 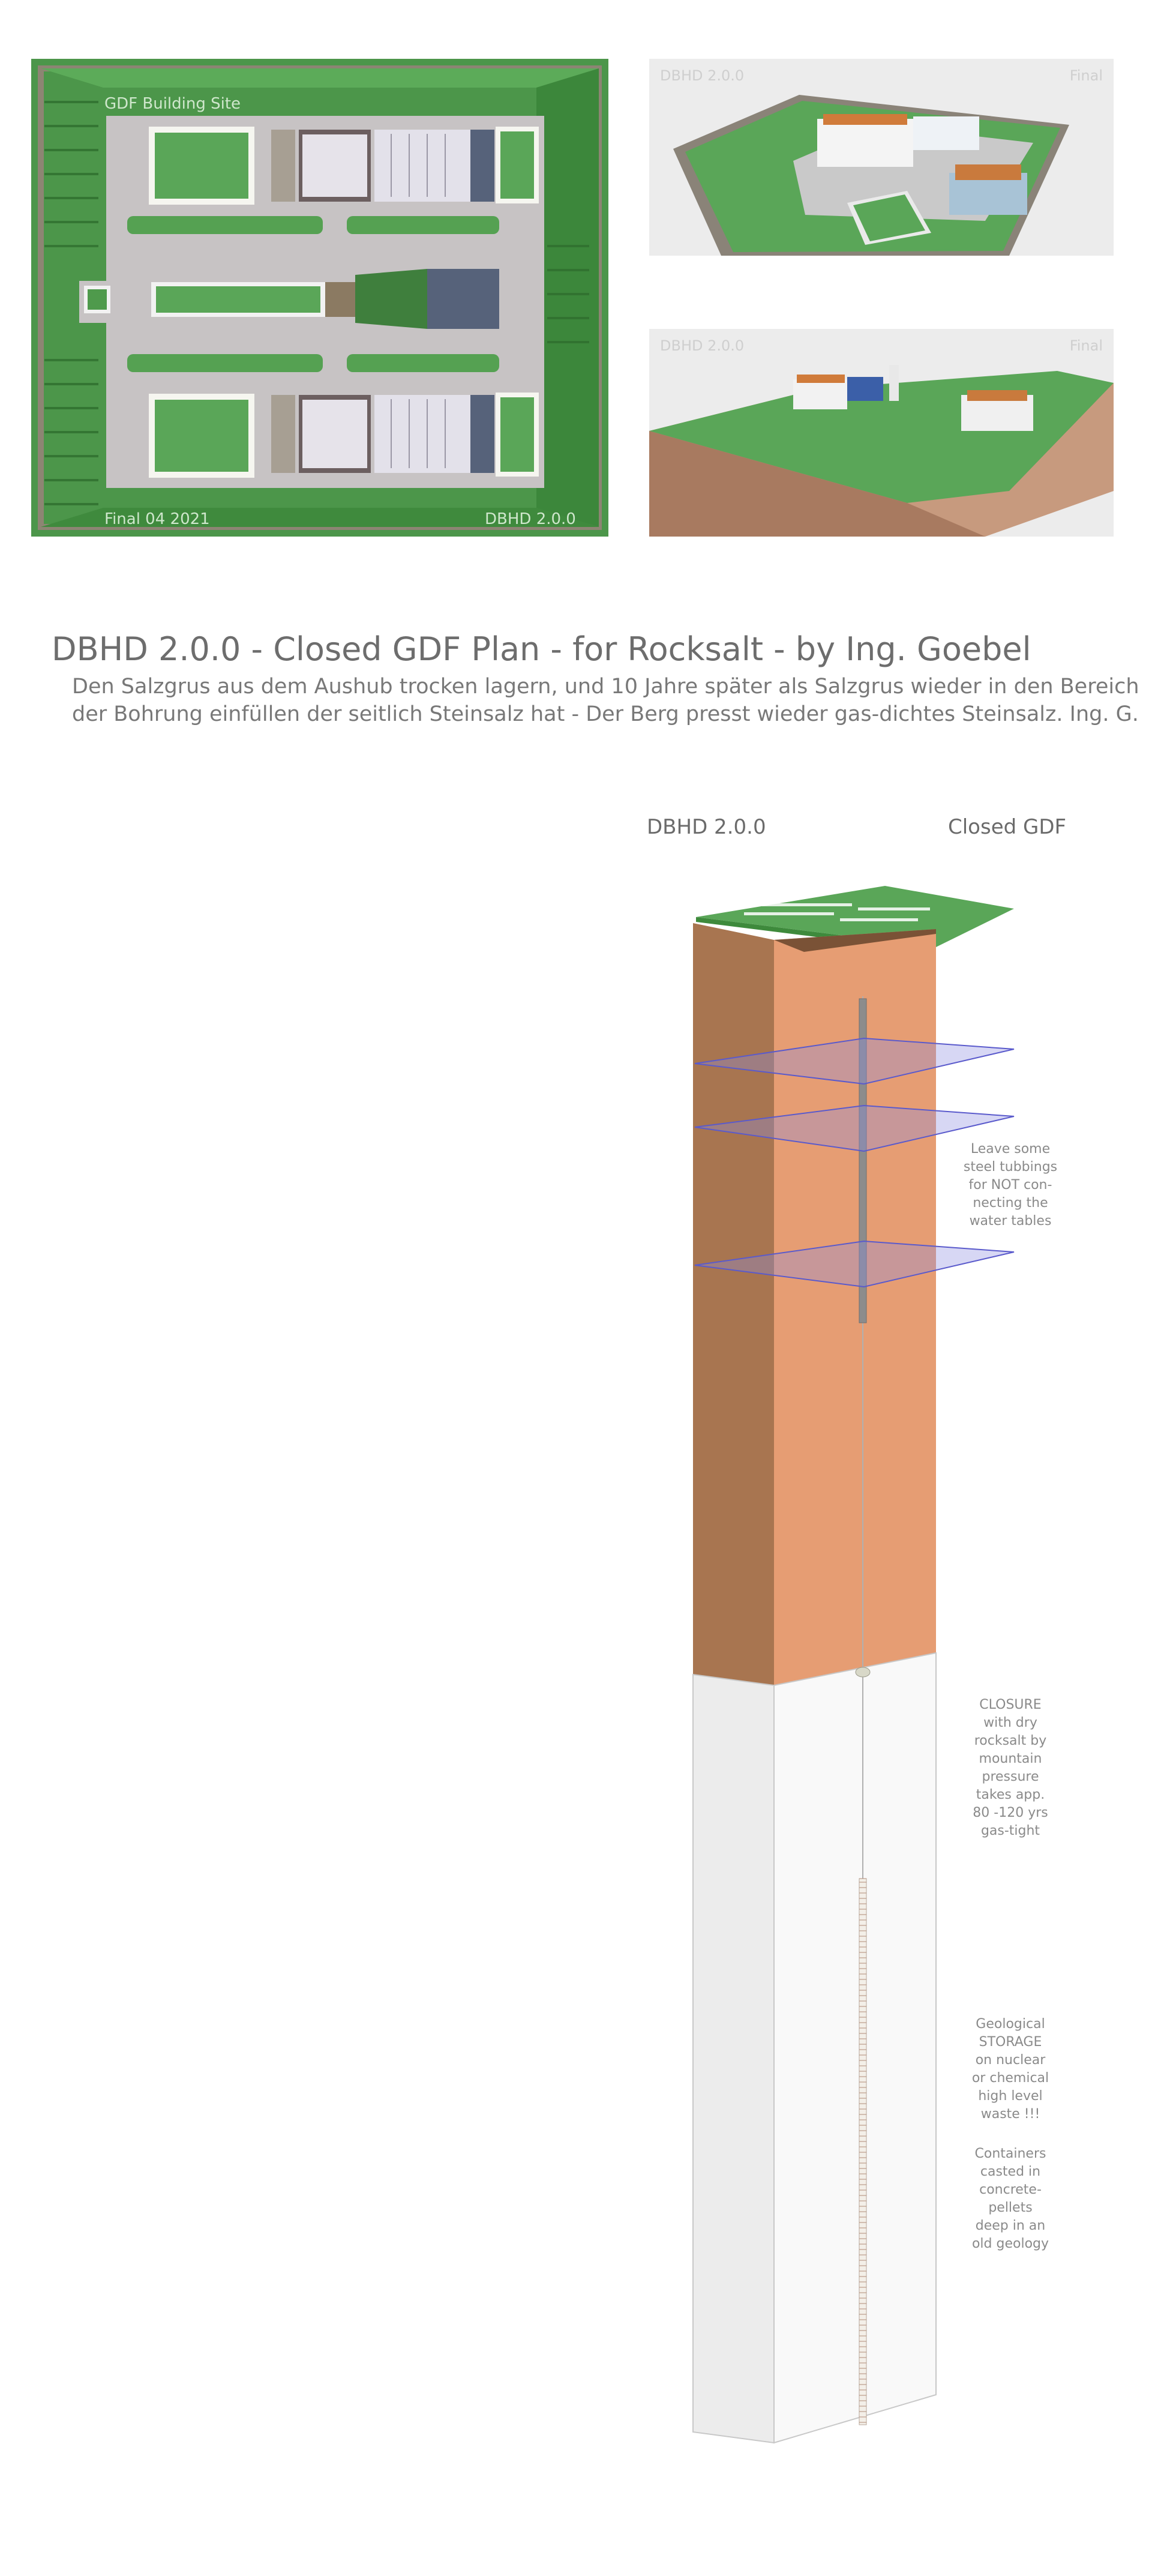 I want to click on container-stack, so click(x=863, y=2151).